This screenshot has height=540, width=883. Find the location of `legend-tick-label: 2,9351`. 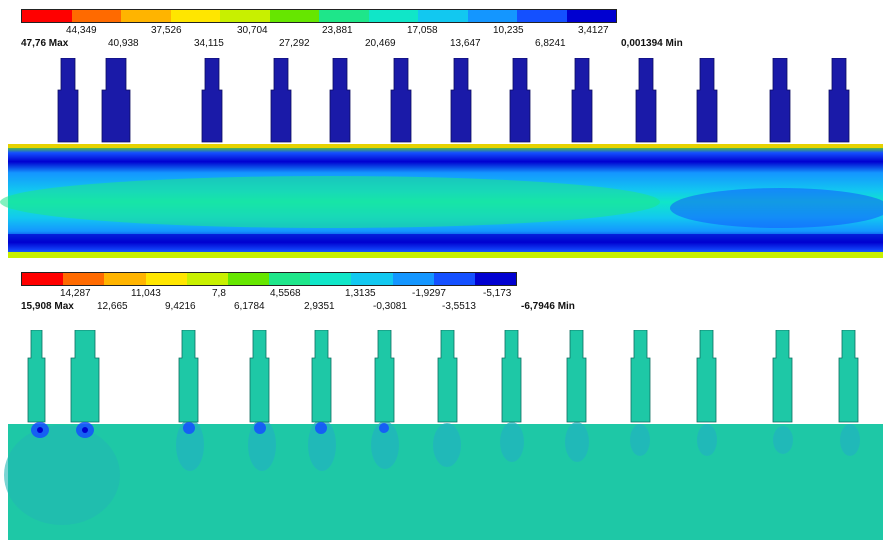

legend-tick-label: 2,9351 is located at coordinates (319, 306).